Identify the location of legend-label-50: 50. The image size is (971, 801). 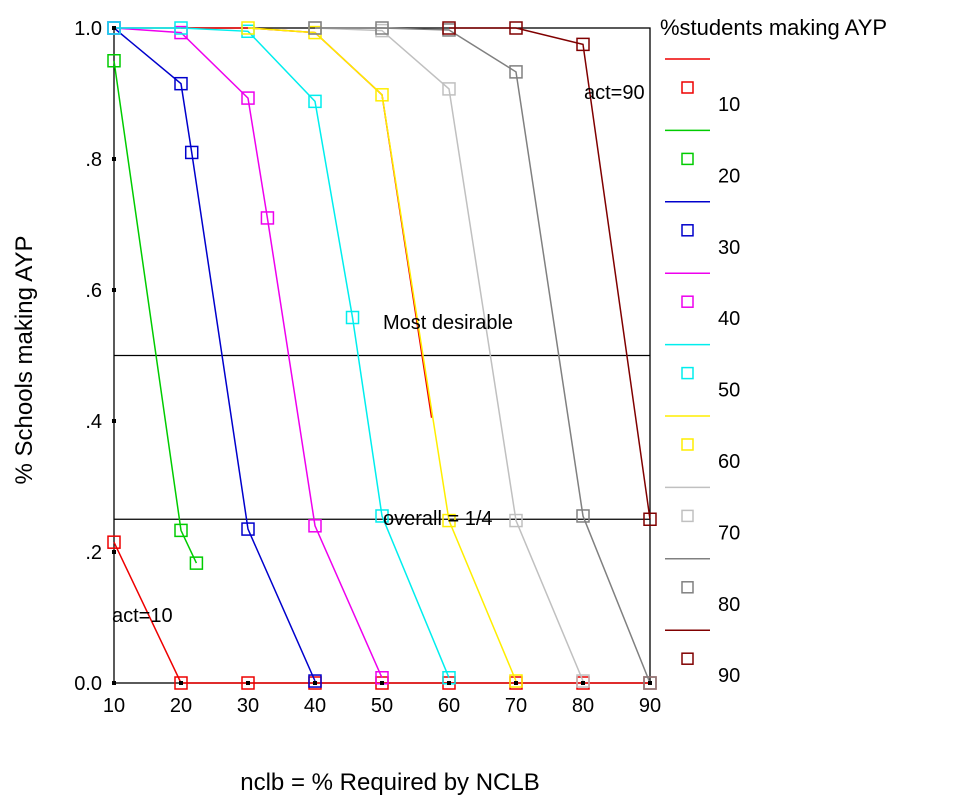
(729, 391).